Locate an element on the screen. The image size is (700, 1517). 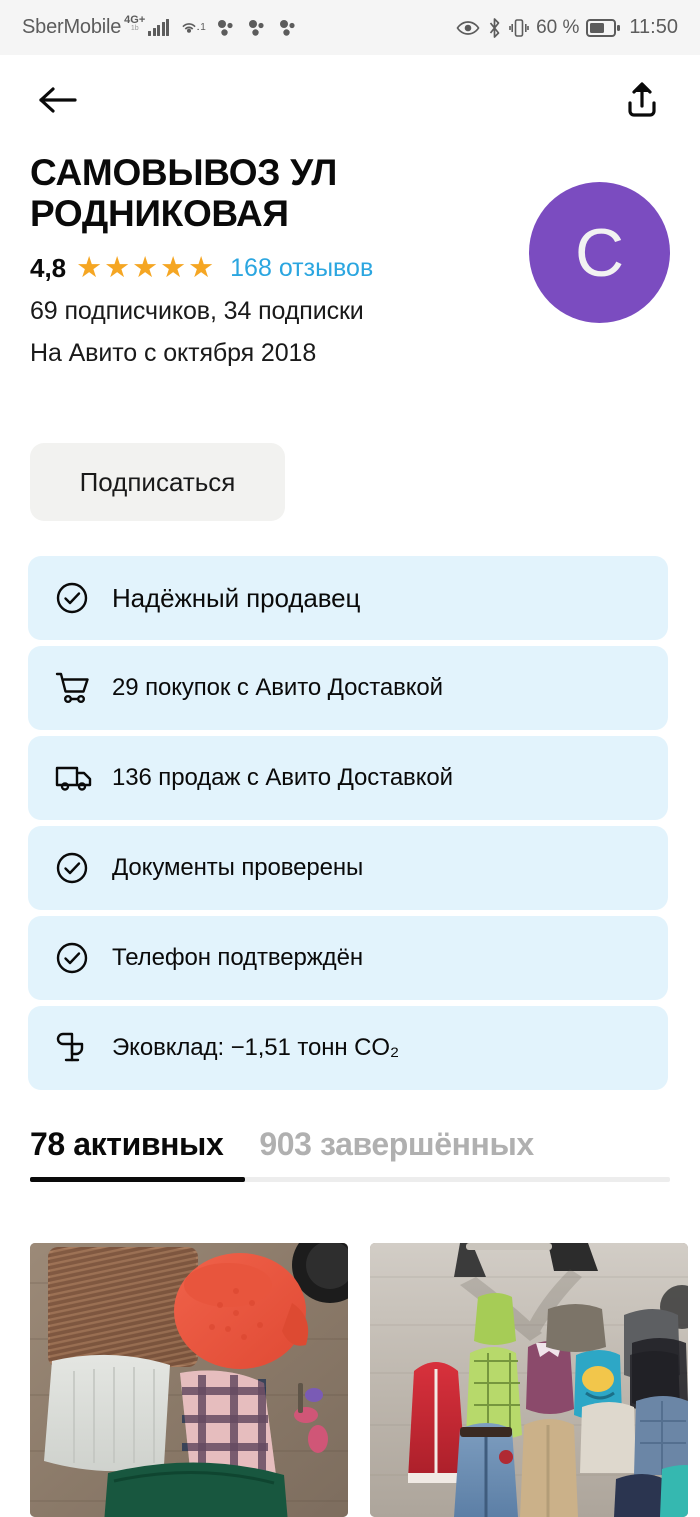
battery-percent-label: 60 % is located at coordinates (558, 27).